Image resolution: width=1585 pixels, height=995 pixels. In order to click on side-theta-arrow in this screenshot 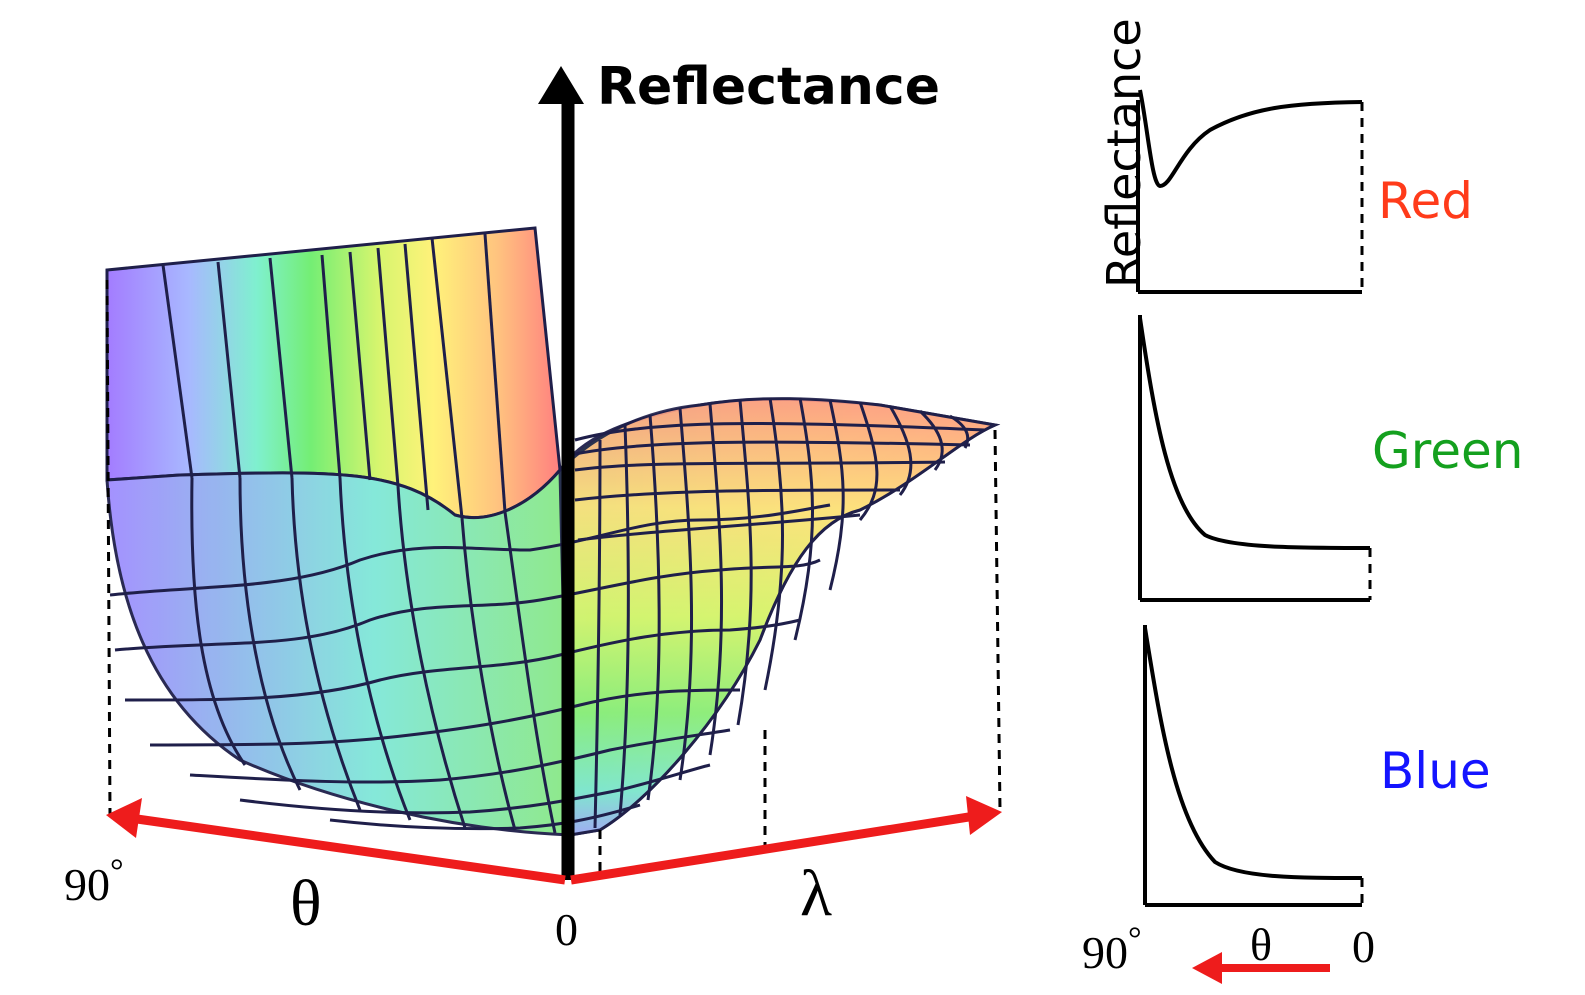, I will do `click(1261, 968)`.